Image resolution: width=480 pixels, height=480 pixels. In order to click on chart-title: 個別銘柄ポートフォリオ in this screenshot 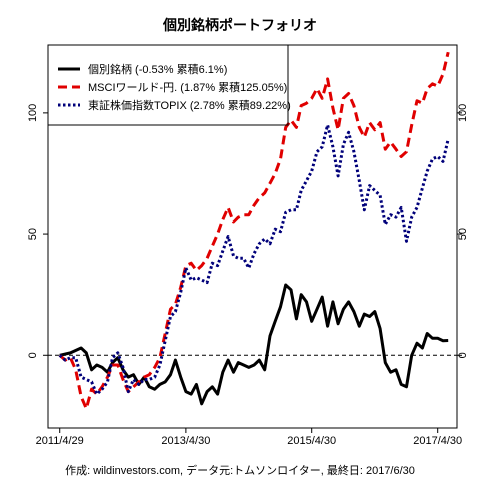, I will do `click(239, 25)`.